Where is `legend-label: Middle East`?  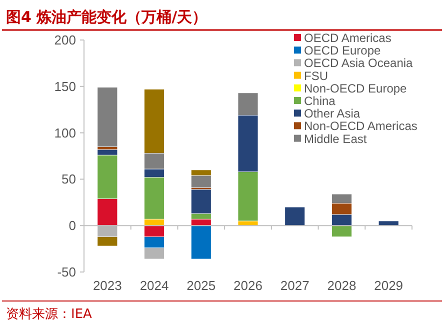 legend-label: Middle East is located at coordinates (336, 139).